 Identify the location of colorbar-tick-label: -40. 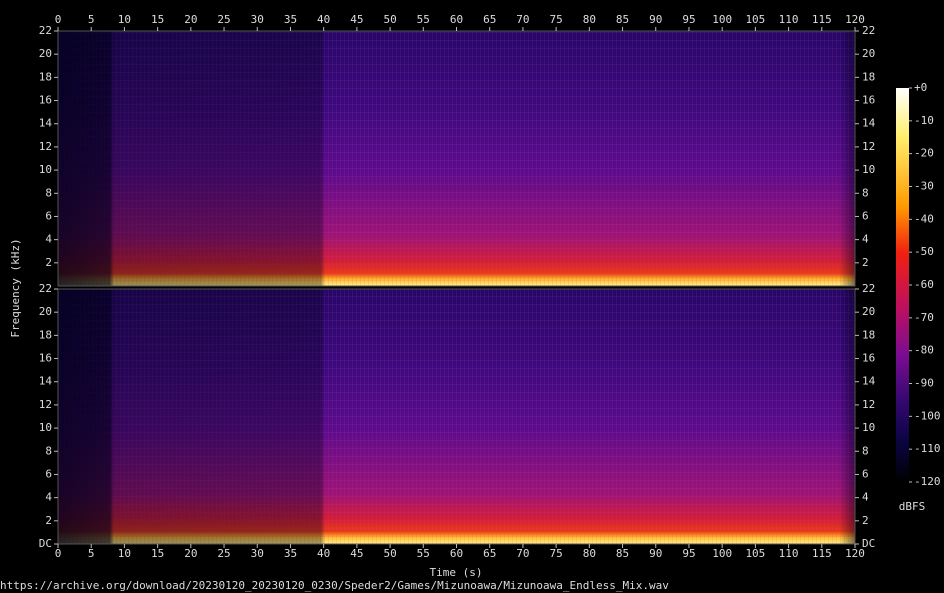
(924, 218).